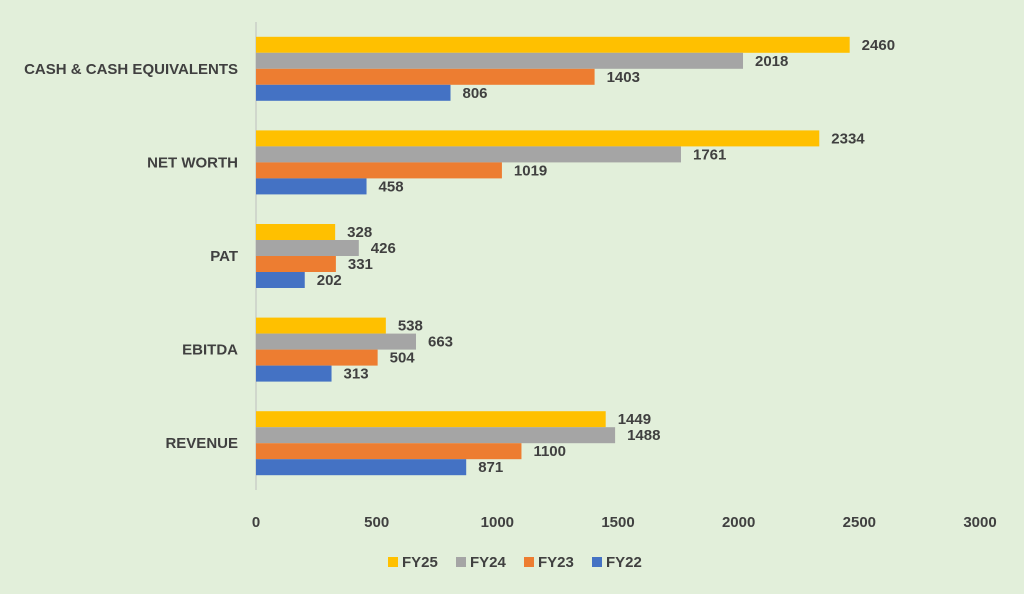  Describe the element at coordinates (224, 256) in the screenshot. I see `category-label-pat: PAT` at that location.